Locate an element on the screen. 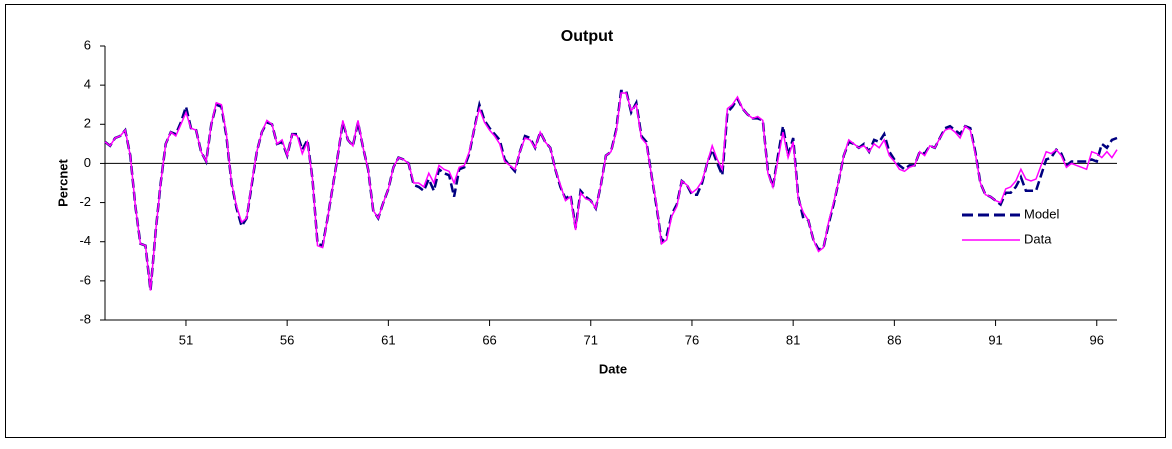 Image resolution: width=1172 pixels, height=449 pixels. legend-label: Data is located at coordinates (1038, 238).